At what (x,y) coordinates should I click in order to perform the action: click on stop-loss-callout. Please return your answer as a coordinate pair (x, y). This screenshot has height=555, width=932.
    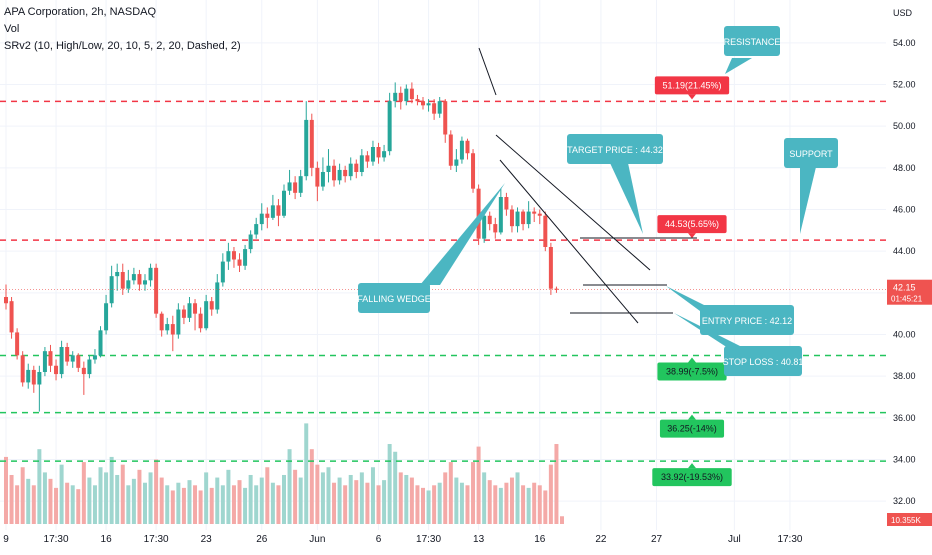
    Looking at the image, I should click on (763, 361).